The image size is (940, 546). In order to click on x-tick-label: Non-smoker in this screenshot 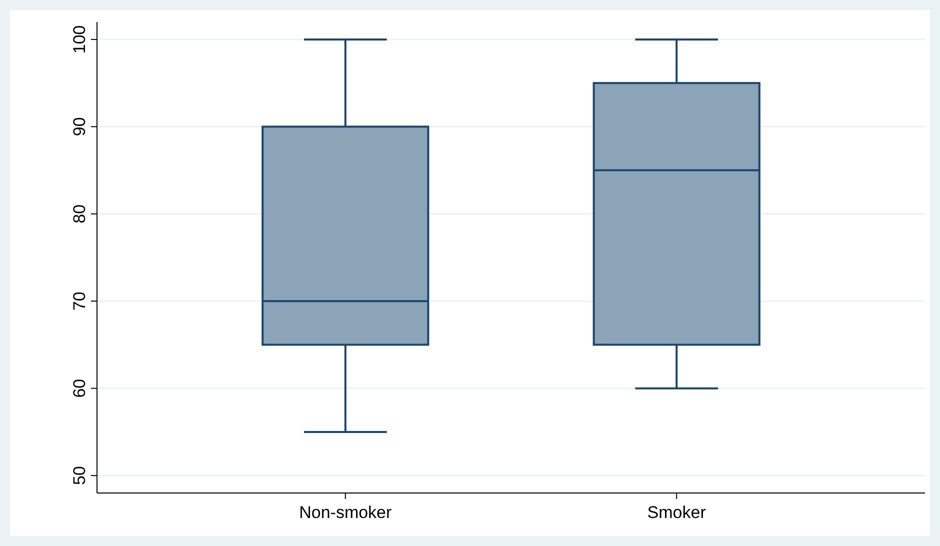, I will do `click(345, 512)`.